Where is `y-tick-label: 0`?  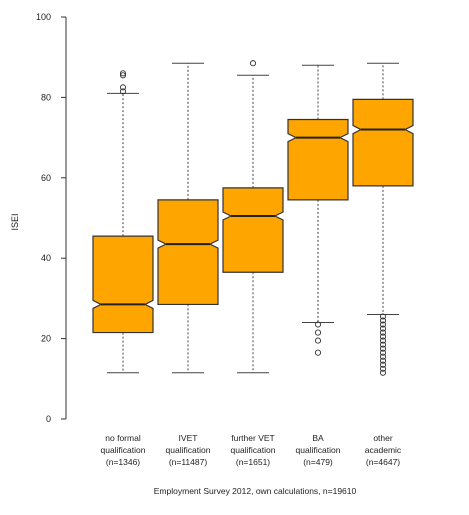 y-tick-label: 0 is located at coordinates (48, 419).